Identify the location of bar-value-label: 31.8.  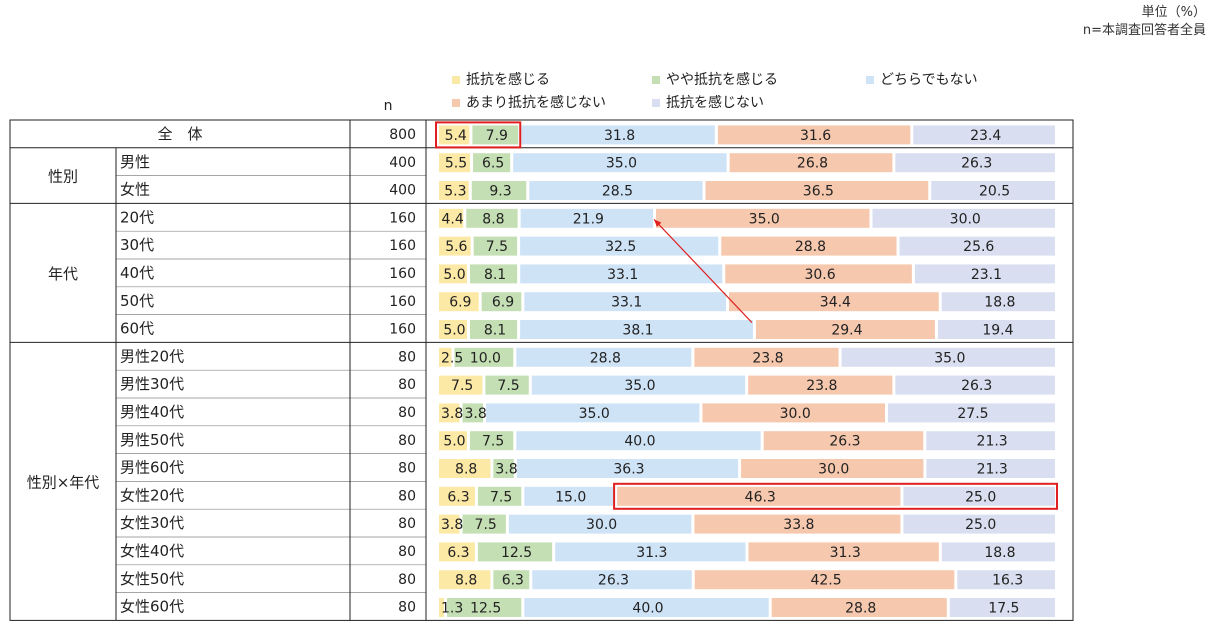
(619, 136).